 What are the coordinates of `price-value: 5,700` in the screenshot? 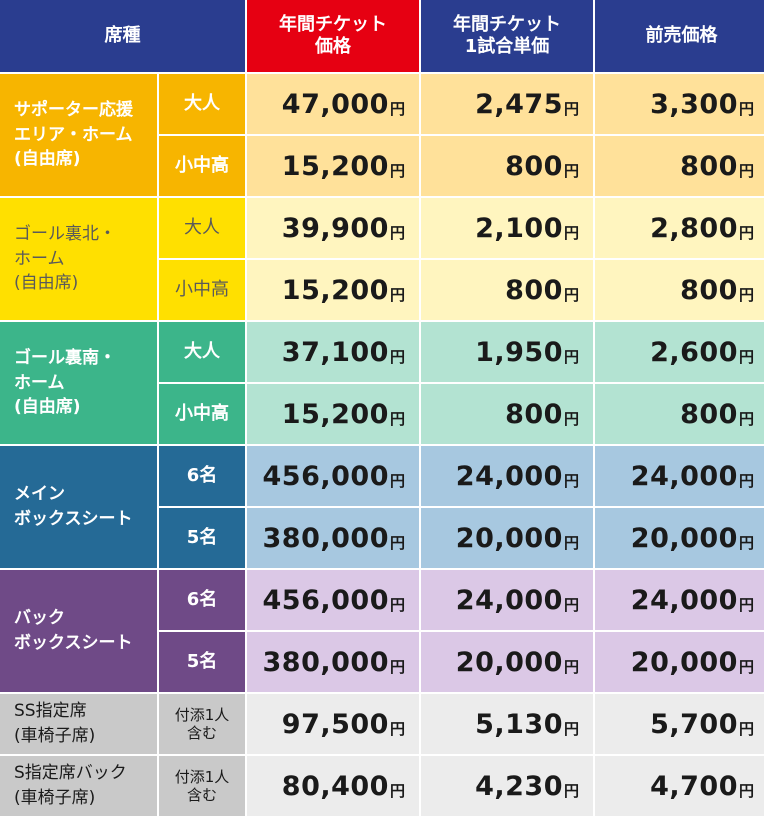 It's located at (694, 724).